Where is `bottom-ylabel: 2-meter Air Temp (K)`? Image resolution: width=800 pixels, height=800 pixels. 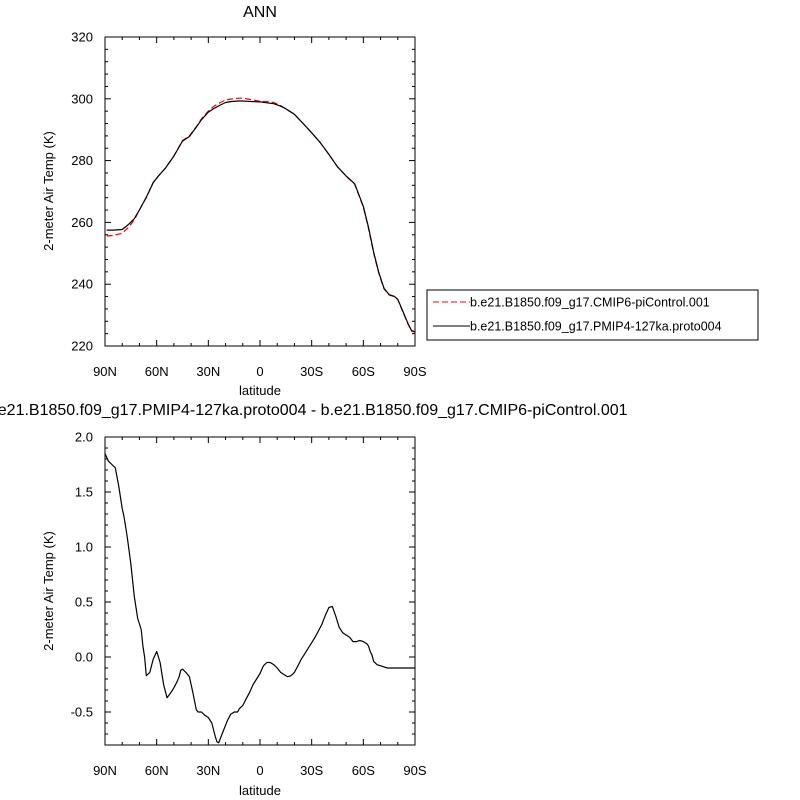 bottom-ylabel: 2-meter Air Temp (K) is located at coordinates (48, 591).